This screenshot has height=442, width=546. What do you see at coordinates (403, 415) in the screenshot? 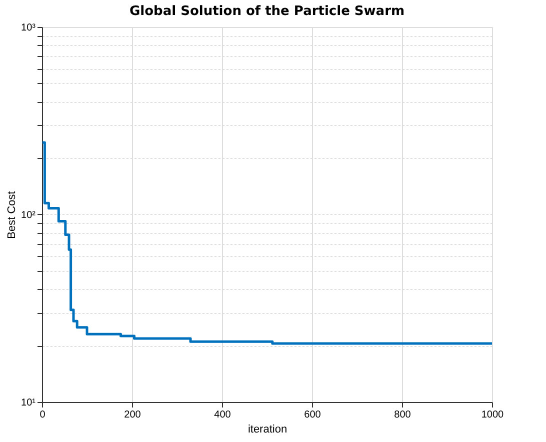
I see `x-tick-label: 800` at bounding box center [403, 415].